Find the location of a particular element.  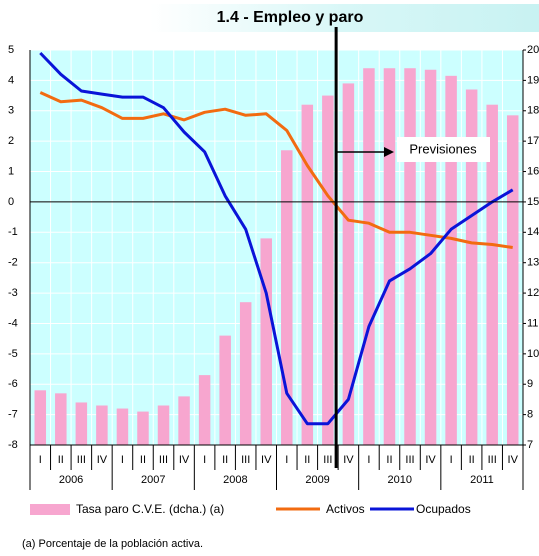

y2-tick-label: 10 is located at coordinates (533, 354).